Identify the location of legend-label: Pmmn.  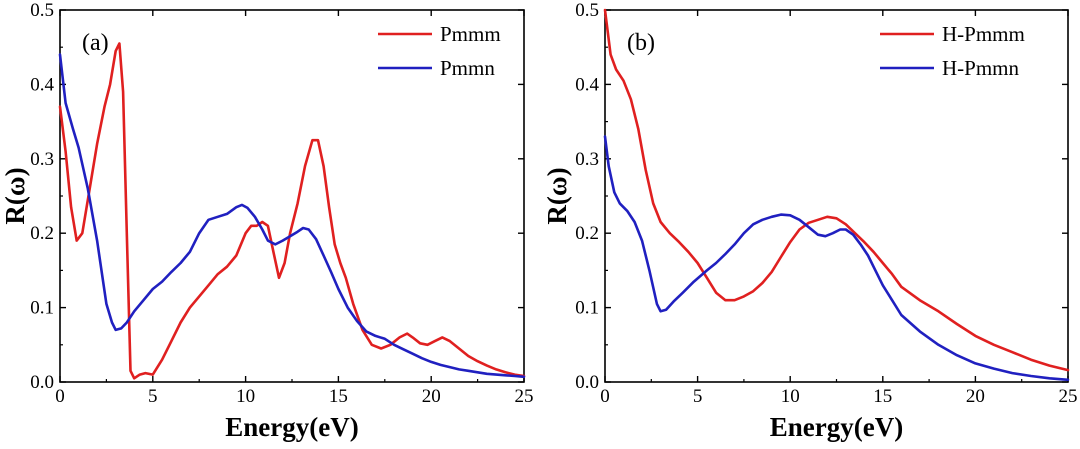
(467, 68).